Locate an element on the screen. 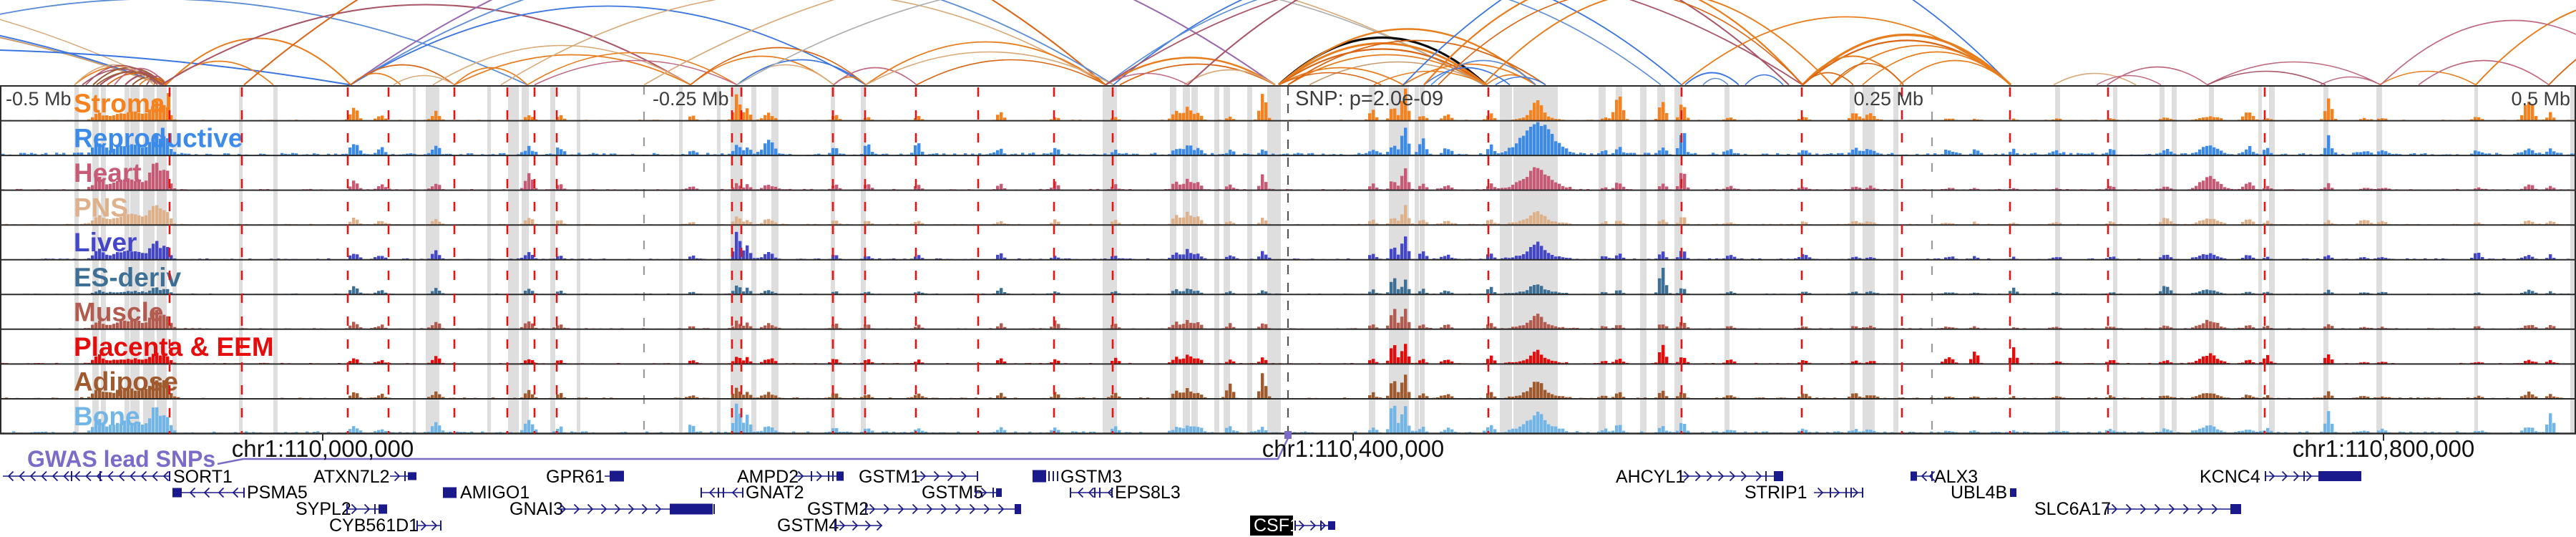 This screenshot has height=537, width=2576. svg-text: KCNC4 is located at coordinates (2230, 477).